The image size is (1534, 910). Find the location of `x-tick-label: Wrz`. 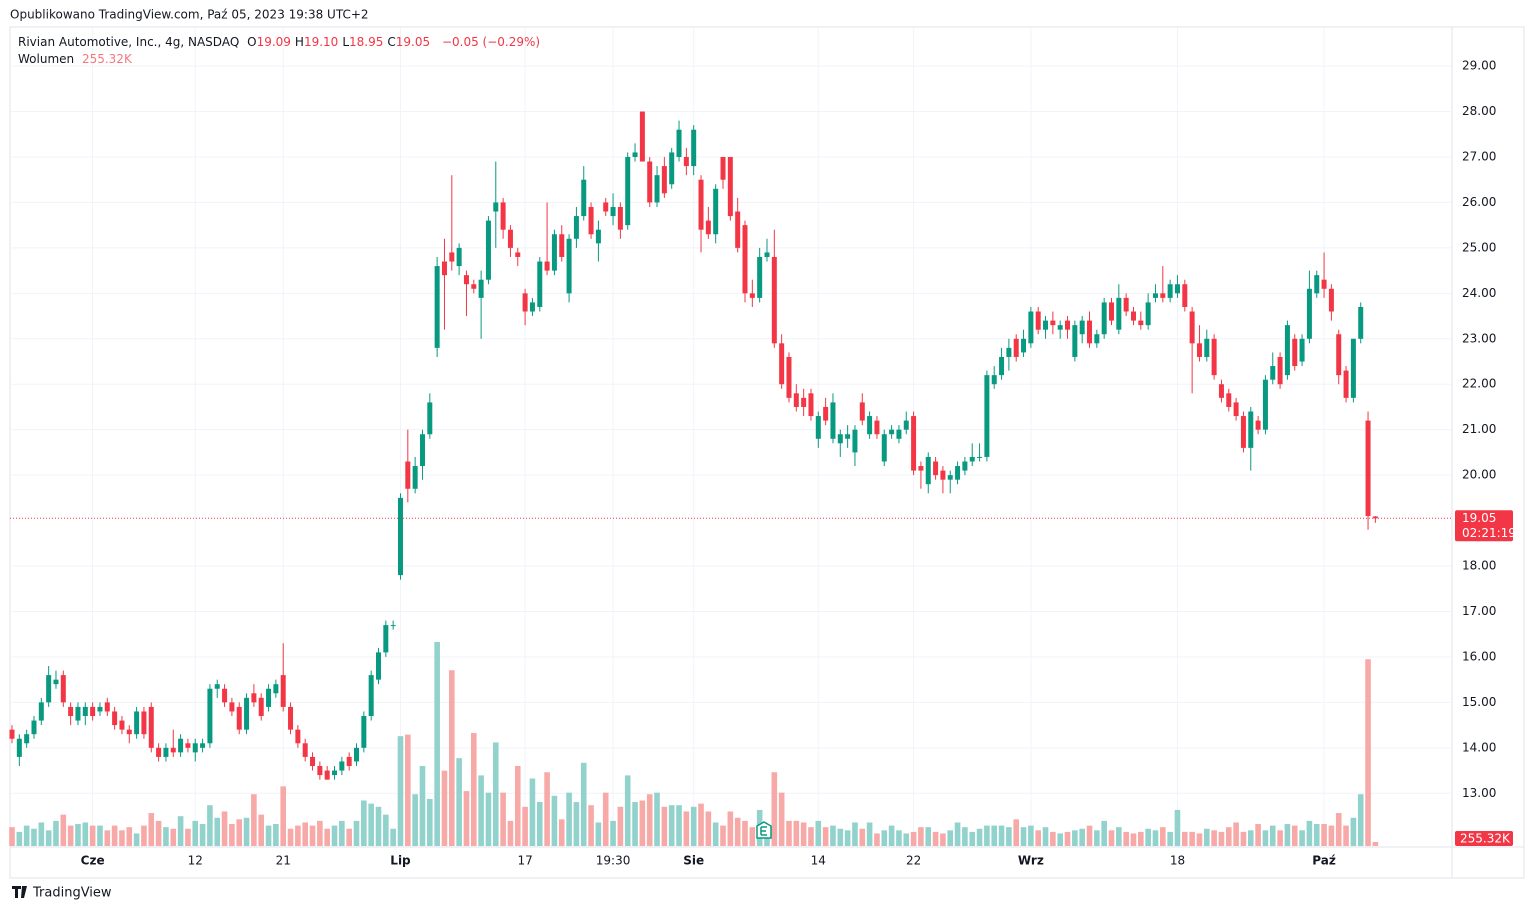

x-tick-label: Wrz is located at coordinates (1031, 861).